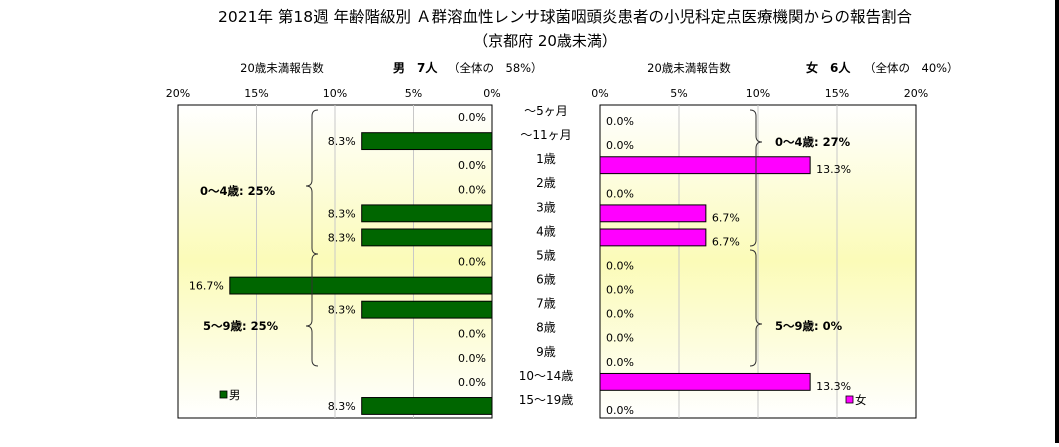  Describe the element at coordinates (282, 68) in the screenshot. I see `male-axis-caption: 20歳未満報告数` at that location.